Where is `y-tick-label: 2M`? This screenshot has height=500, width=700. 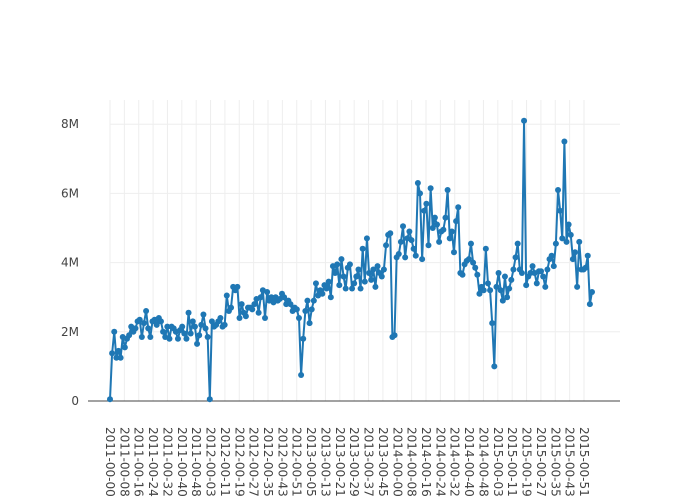 y-tick-label: 2M is located at coordinates (70, 332).